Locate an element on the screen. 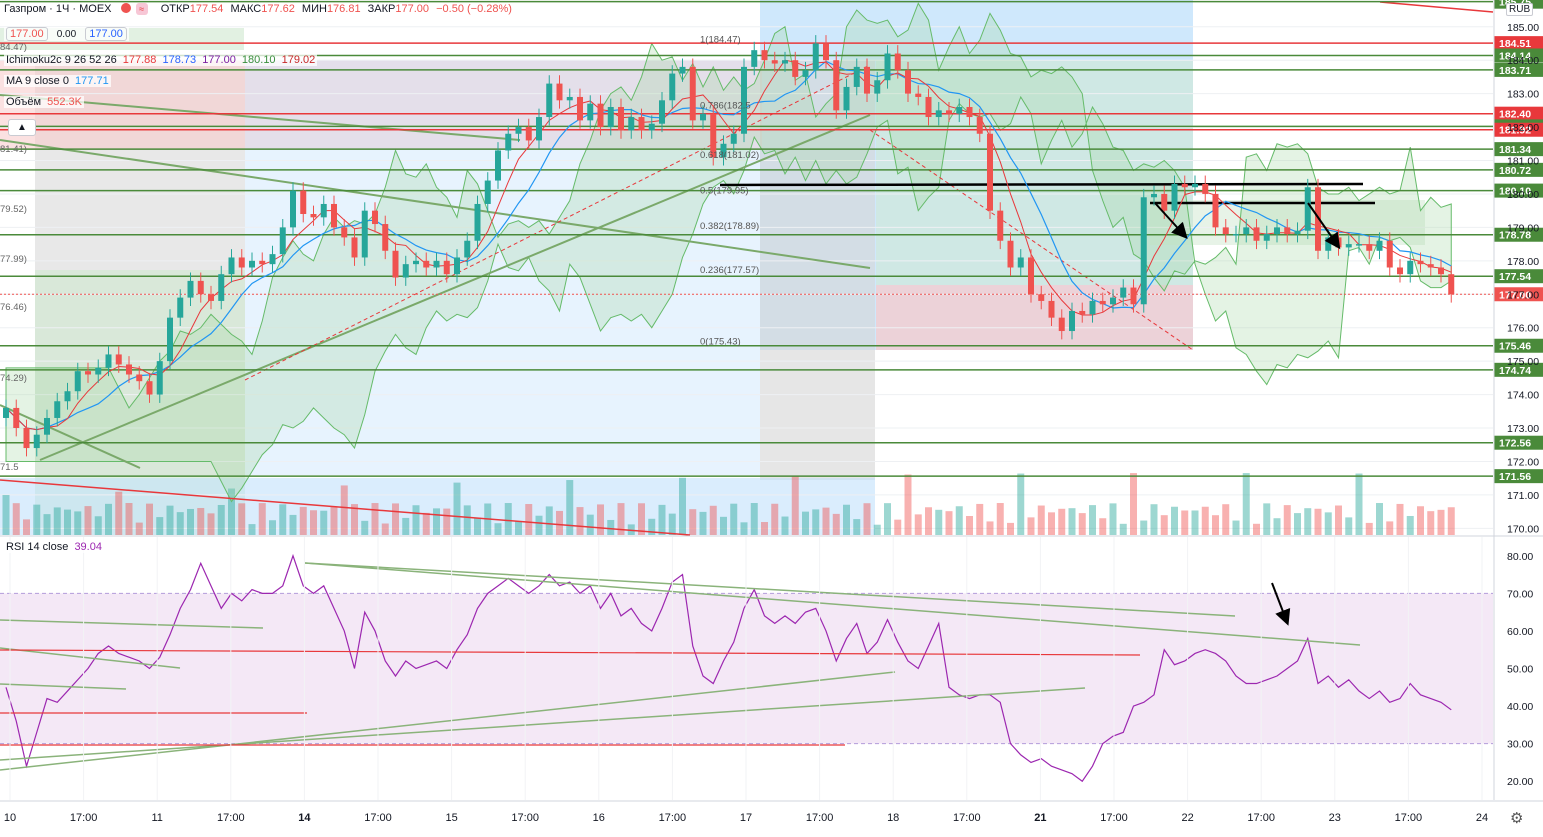 This screenshot has width=1543, height=837. close-label: ЗАКР is located at coordinates (381, 9).